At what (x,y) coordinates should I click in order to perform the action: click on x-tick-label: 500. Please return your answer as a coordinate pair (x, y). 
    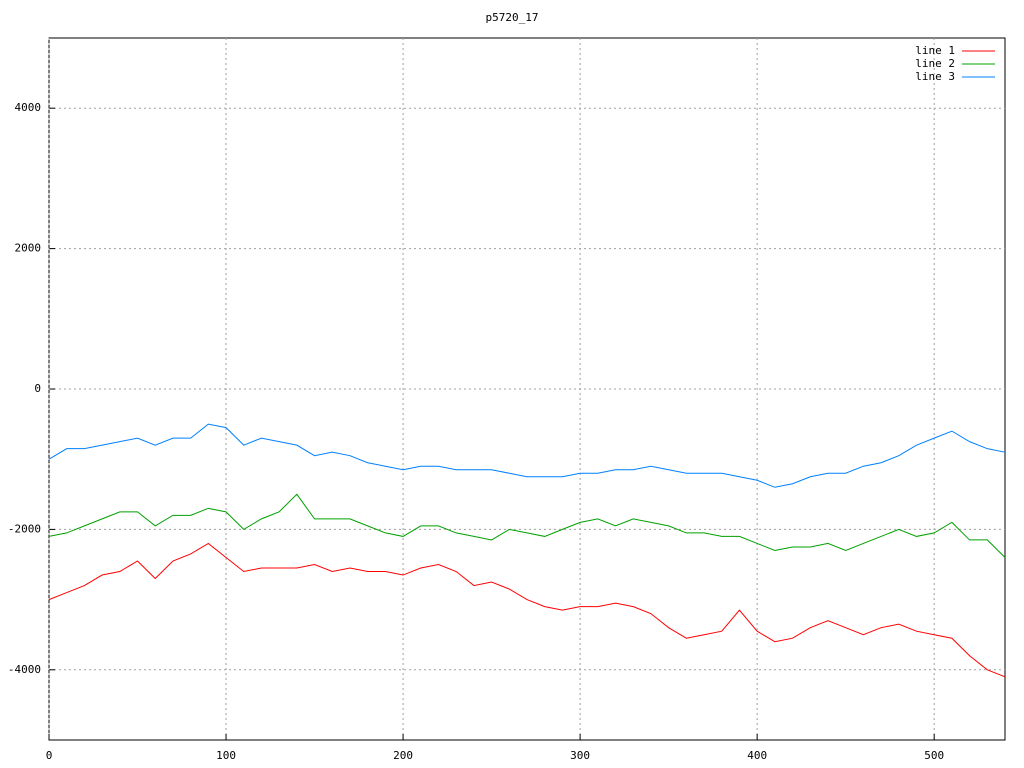
    Looking at the image, I should click on (934, 755).